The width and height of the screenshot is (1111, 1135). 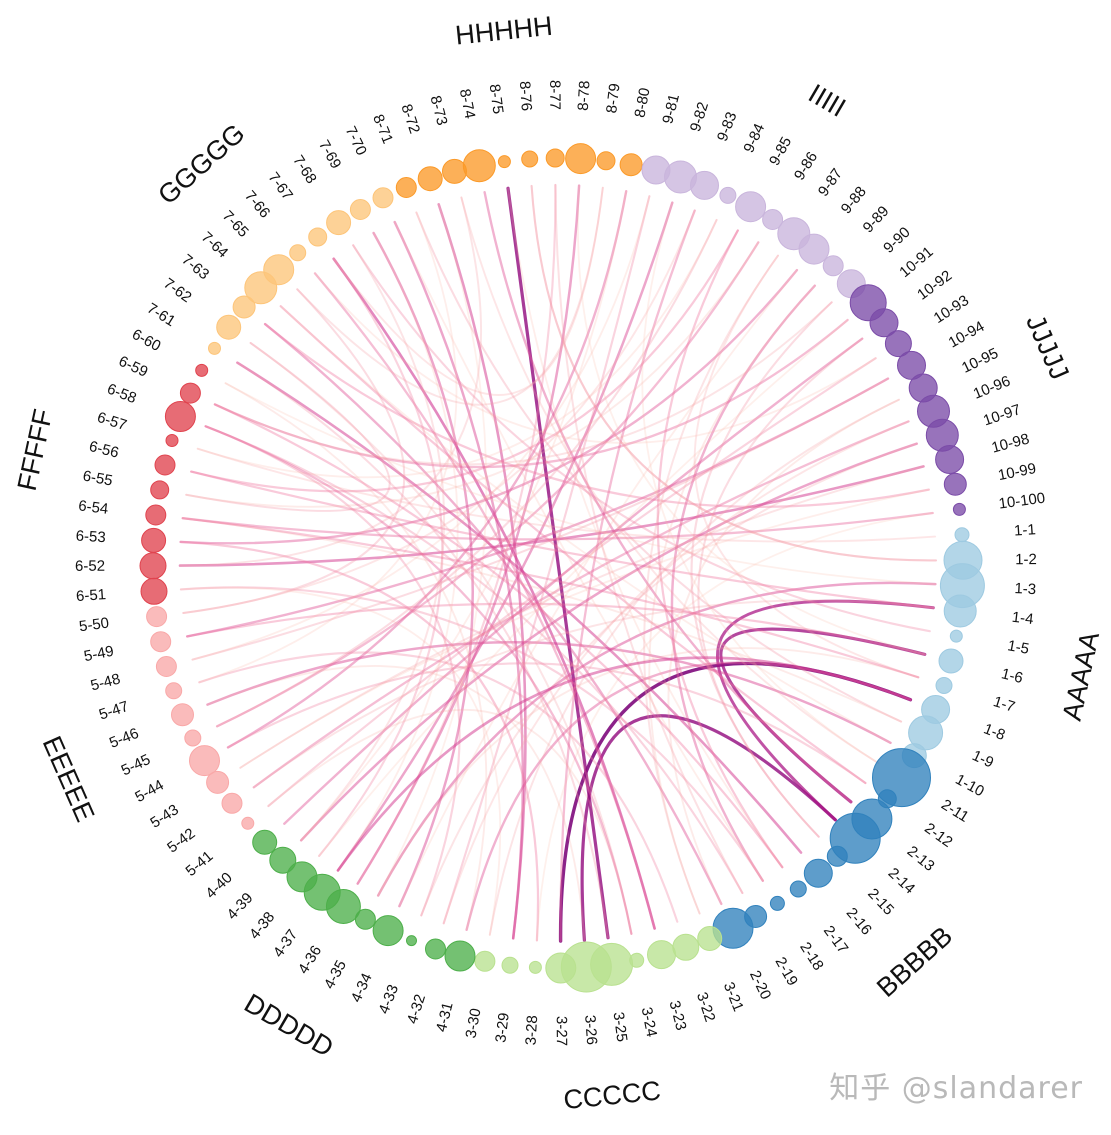 What do you see at coordinates (733, 997) in the screenshot?
I see `node-label-3-21: 3-21` at bounding box center [733, 997].